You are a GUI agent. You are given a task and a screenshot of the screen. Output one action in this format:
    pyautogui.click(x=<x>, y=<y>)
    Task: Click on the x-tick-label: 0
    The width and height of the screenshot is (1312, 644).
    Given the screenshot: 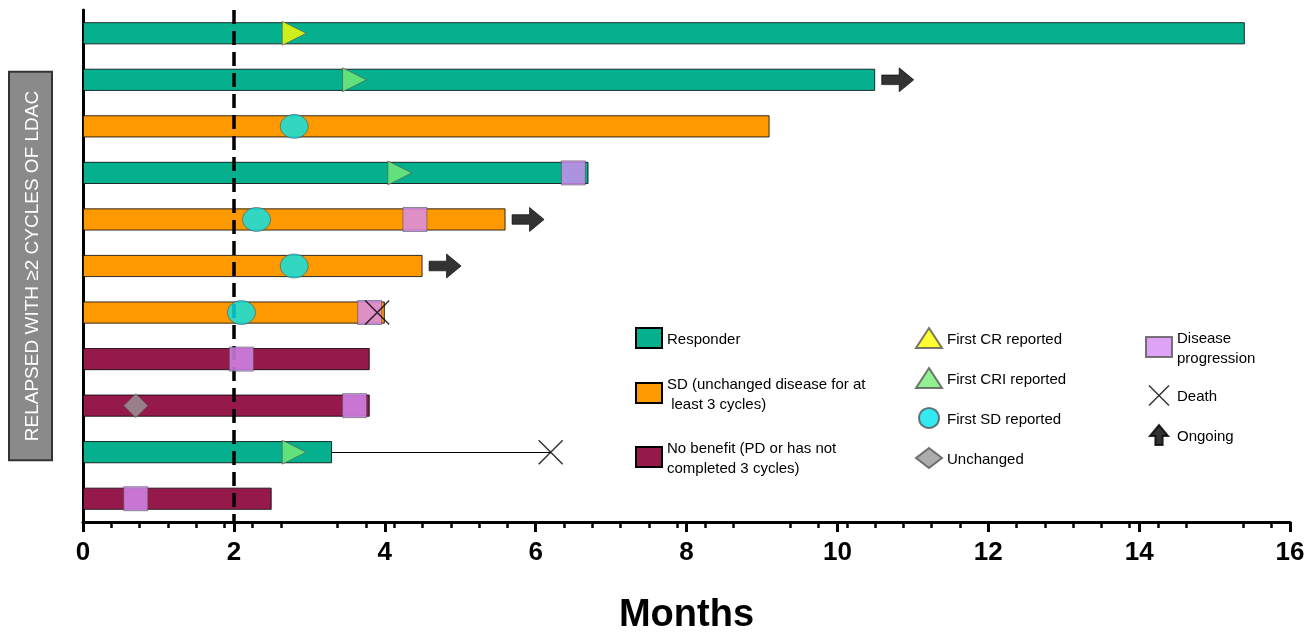 What is the action you would take?
    pyautogui.click(x=83, y=551)
    